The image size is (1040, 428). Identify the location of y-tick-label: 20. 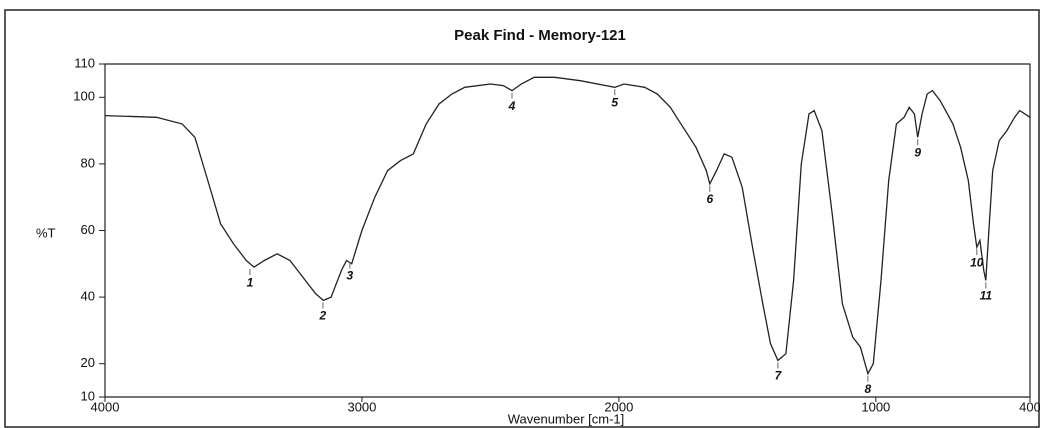
(88, 362).